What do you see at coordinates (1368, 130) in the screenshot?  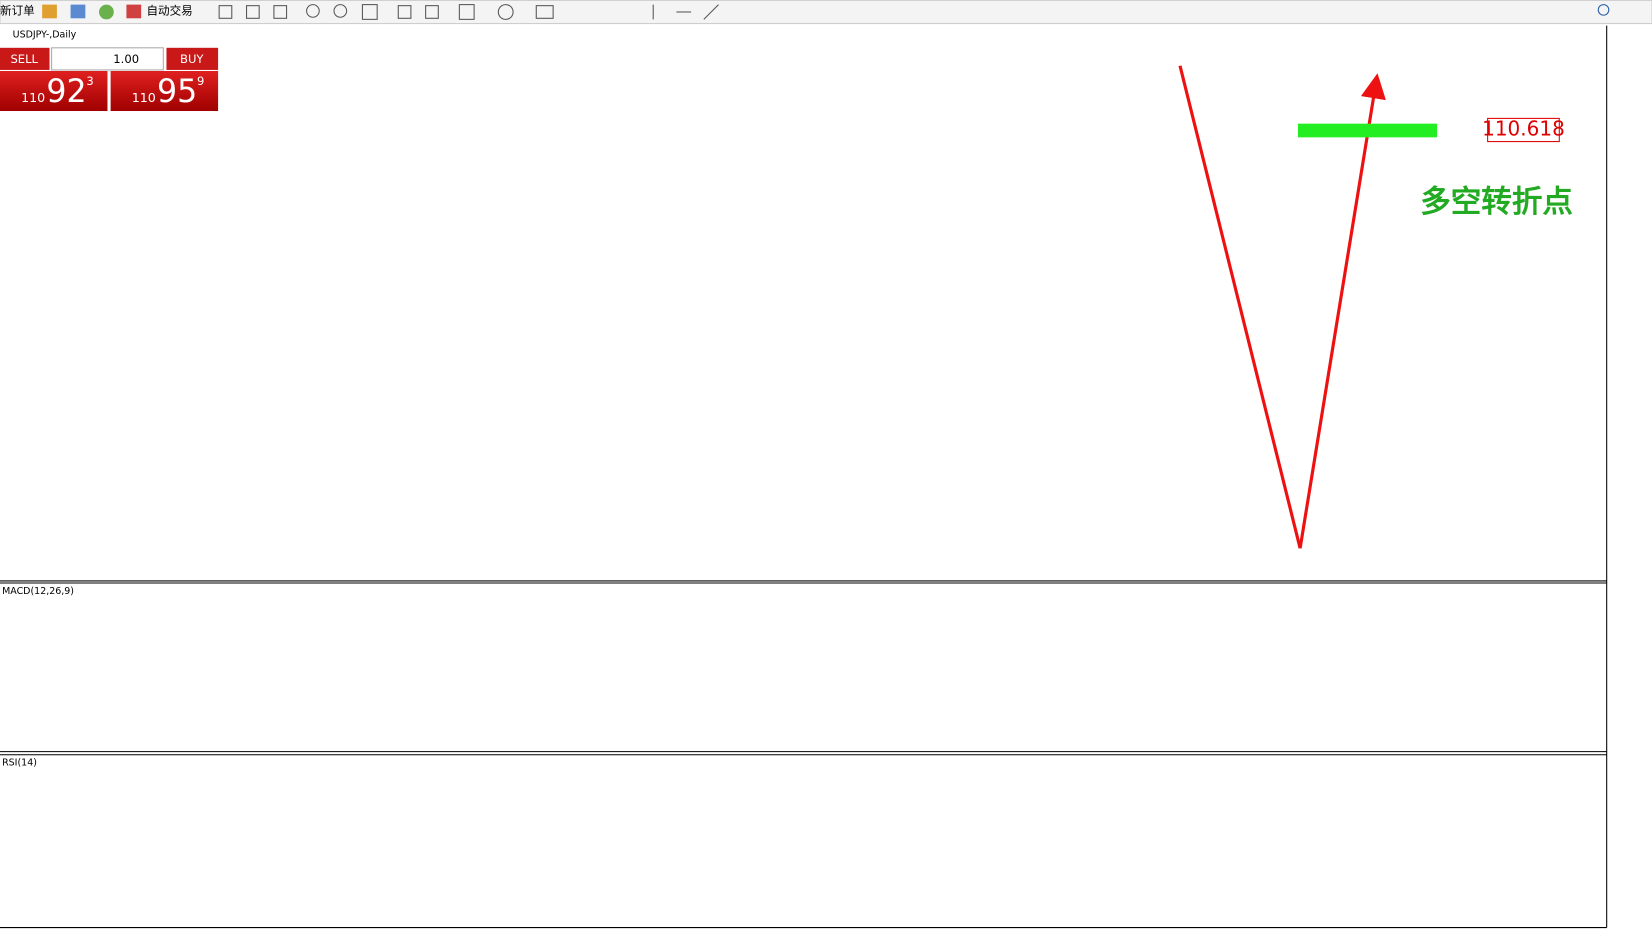 I see `turning-zone` at bounding box center [1368, 130].